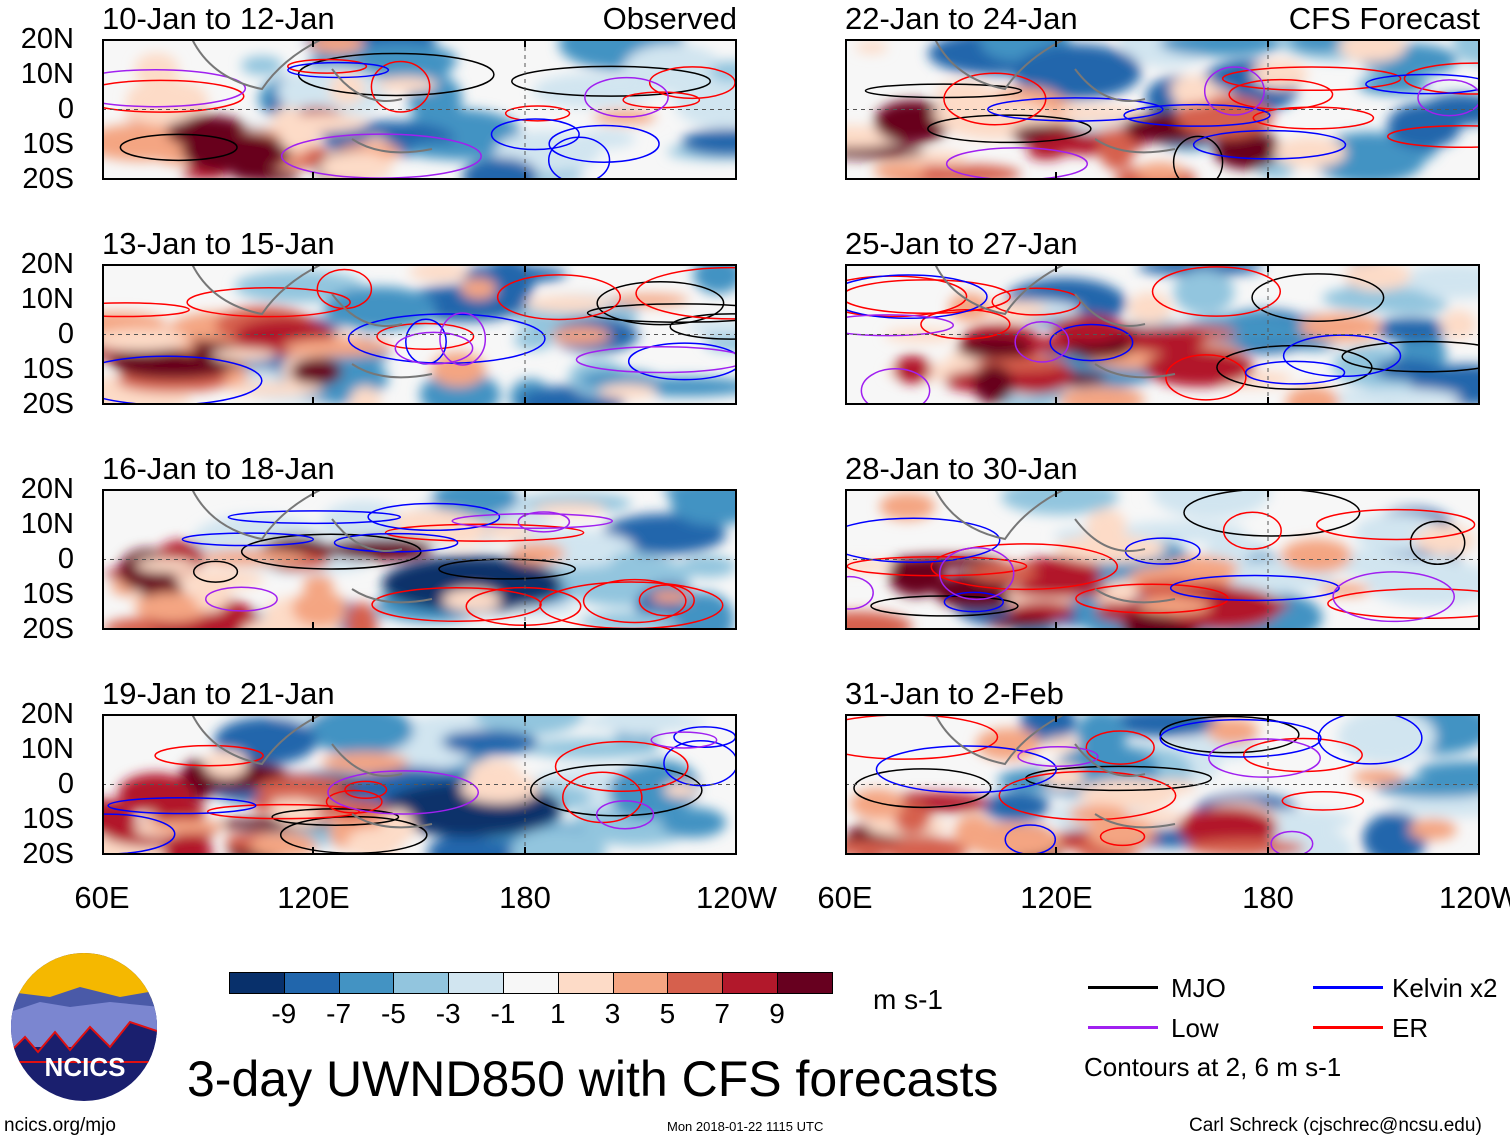 This screenshot has width=1510, height=1142. I want to click on footer-timestamp: Mon 2018-01-22 1115 UTC, so click(745, 1126).